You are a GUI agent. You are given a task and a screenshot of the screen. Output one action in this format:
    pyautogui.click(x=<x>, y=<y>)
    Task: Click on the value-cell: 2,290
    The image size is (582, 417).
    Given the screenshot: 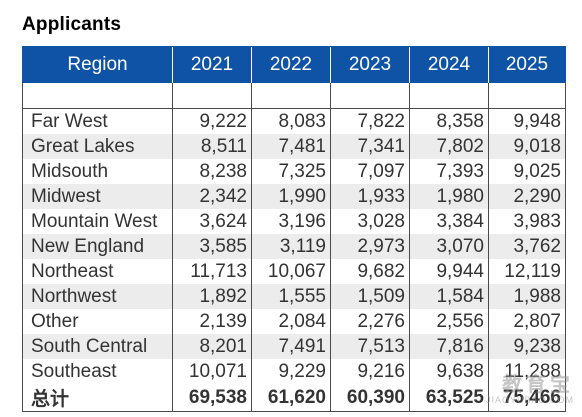 What is the action you would take?
    pyautogui.click(x=527, y=196)
    